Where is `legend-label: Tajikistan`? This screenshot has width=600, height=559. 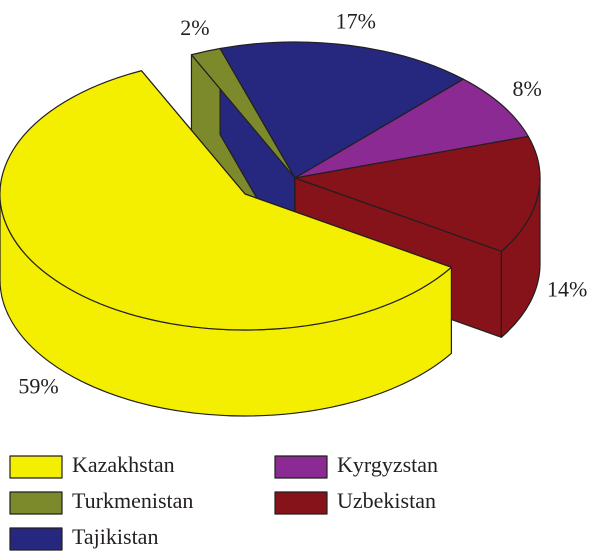 legend-label: Tajikistan is located at coordinates (115, 536).